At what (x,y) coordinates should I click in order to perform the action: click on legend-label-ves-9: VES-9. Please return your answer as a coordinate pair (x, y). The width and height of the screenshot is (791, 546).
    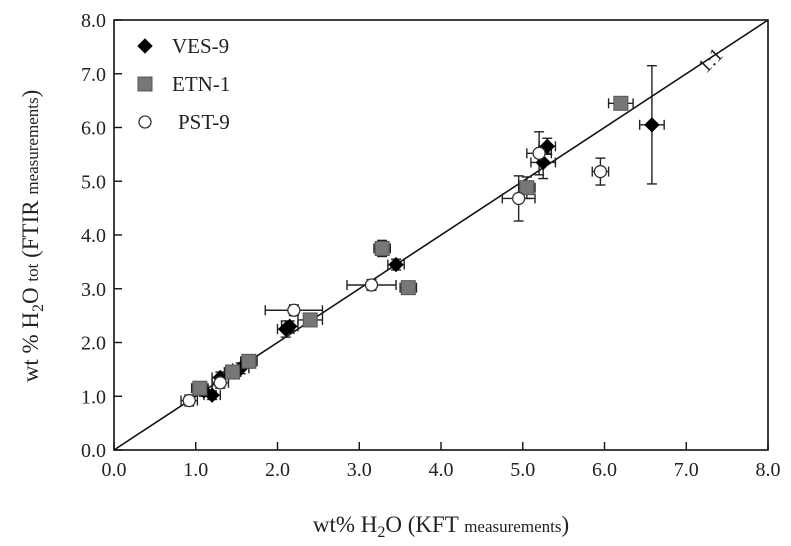
    Looking at the image, I should click on (200, 46).